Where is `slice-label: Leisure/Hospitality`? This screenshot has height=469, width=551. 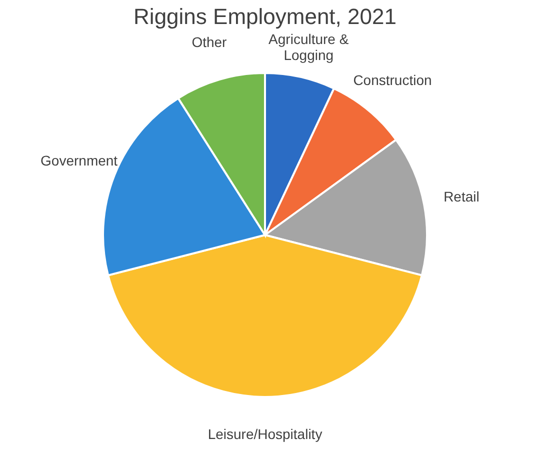
slice-label: Leisure/Hospitality is located at coordinates (265, 434).